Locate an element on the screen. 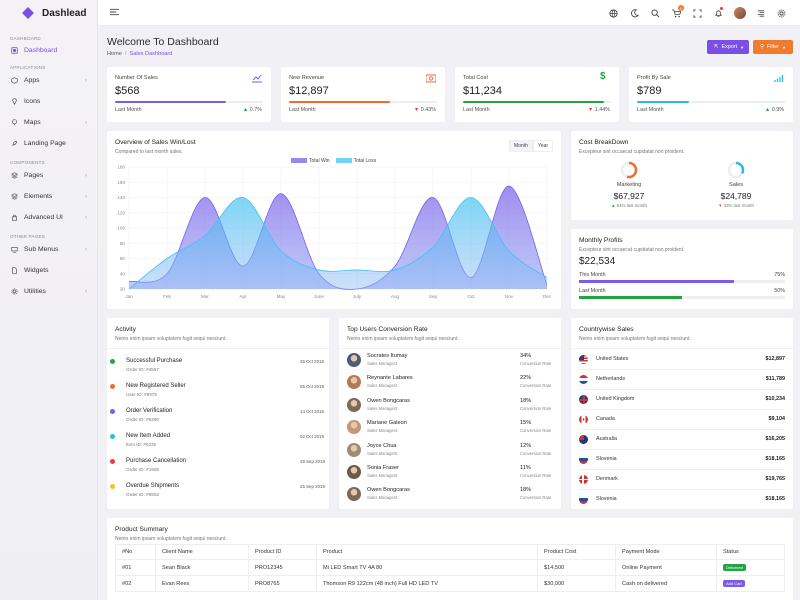  notification-dot is located at coordinates (721, 8).